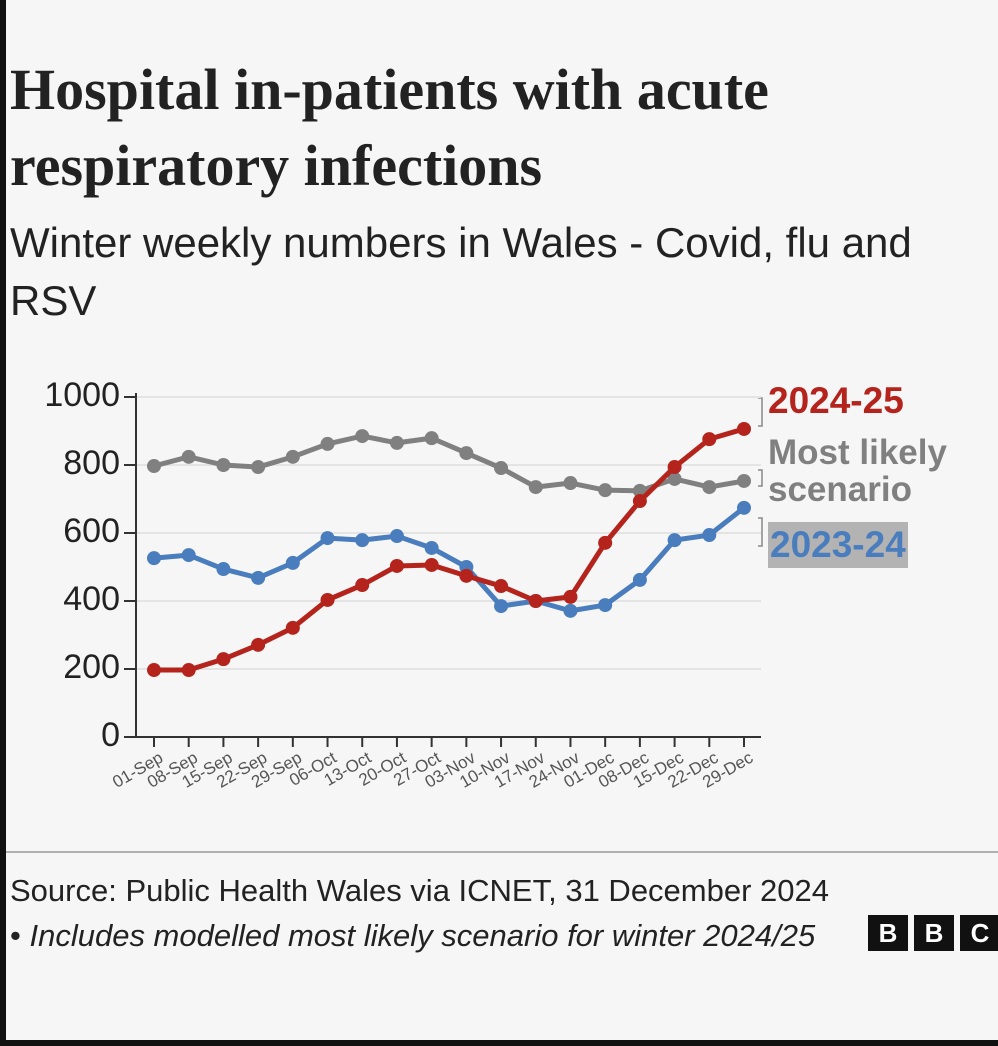 This screenshot has width=998, height=1046. Describe the element at coordinates (82, 395) in the screenshot. I see `y-tick-label: 1000` at that location.